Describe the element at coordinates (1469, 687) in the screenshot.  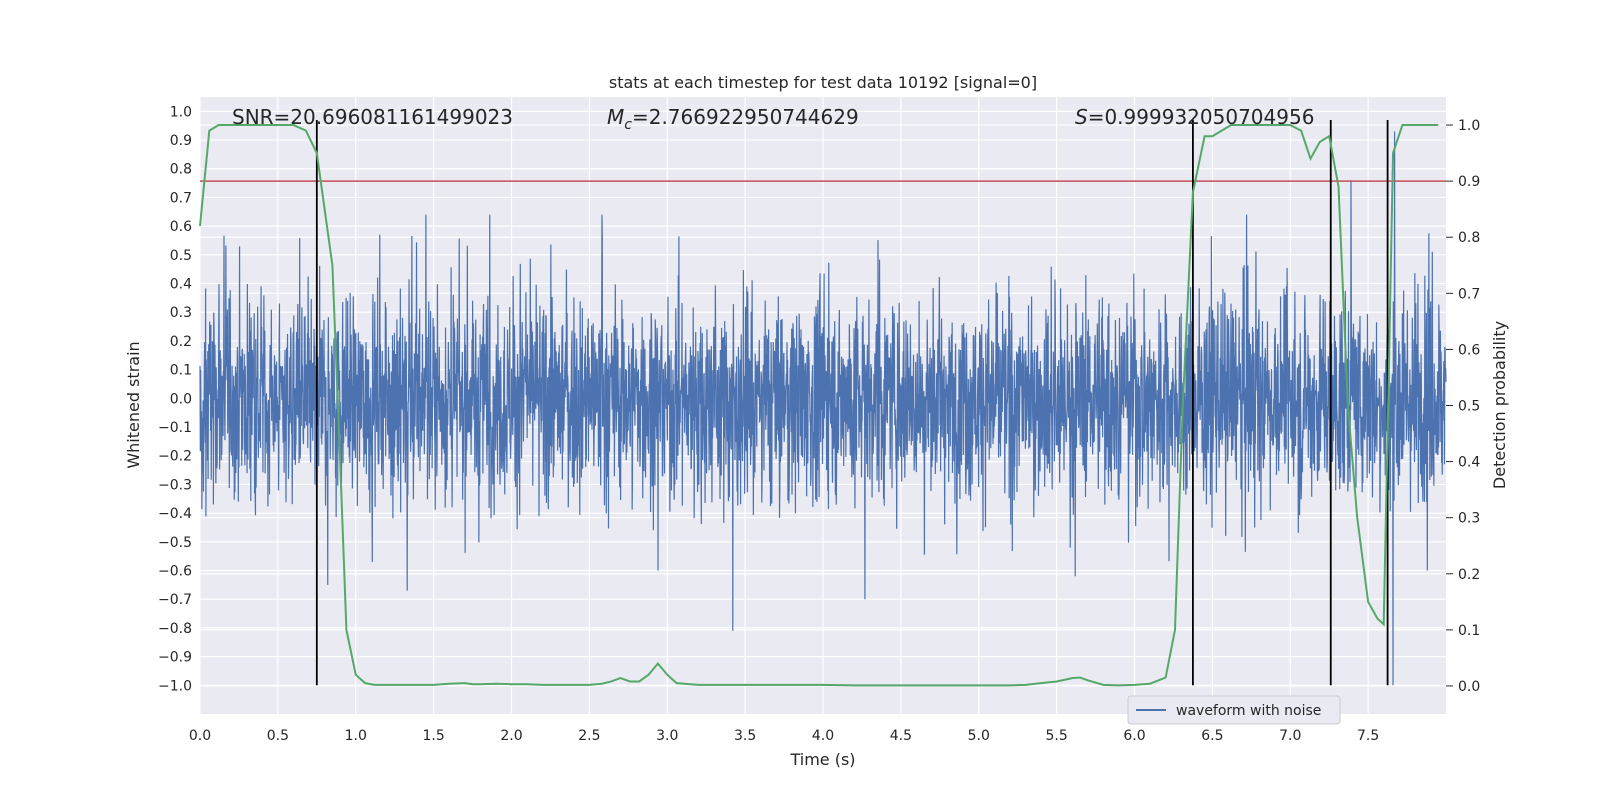
I see `y2-tick-label-10: 0.0` at that location.